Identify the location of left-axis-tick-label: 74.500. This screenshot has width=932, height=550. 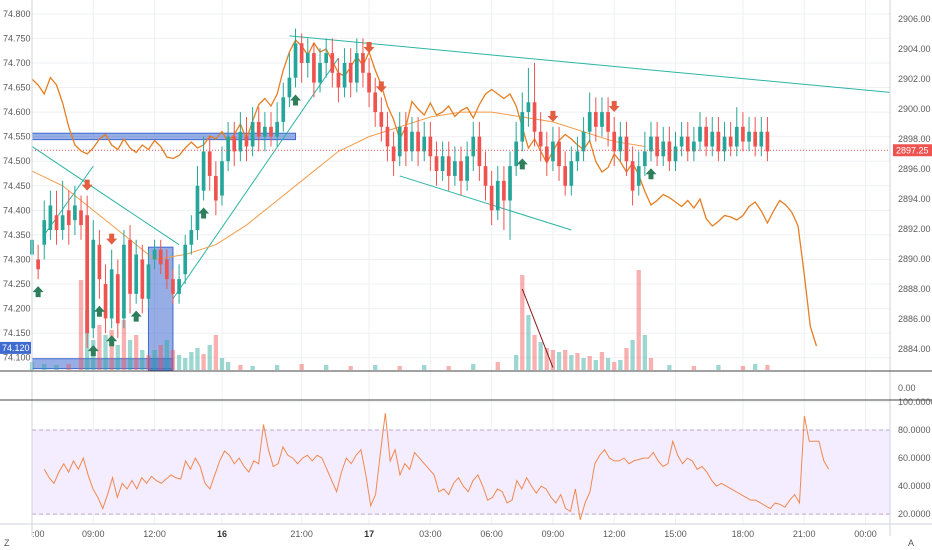
(17, 161).